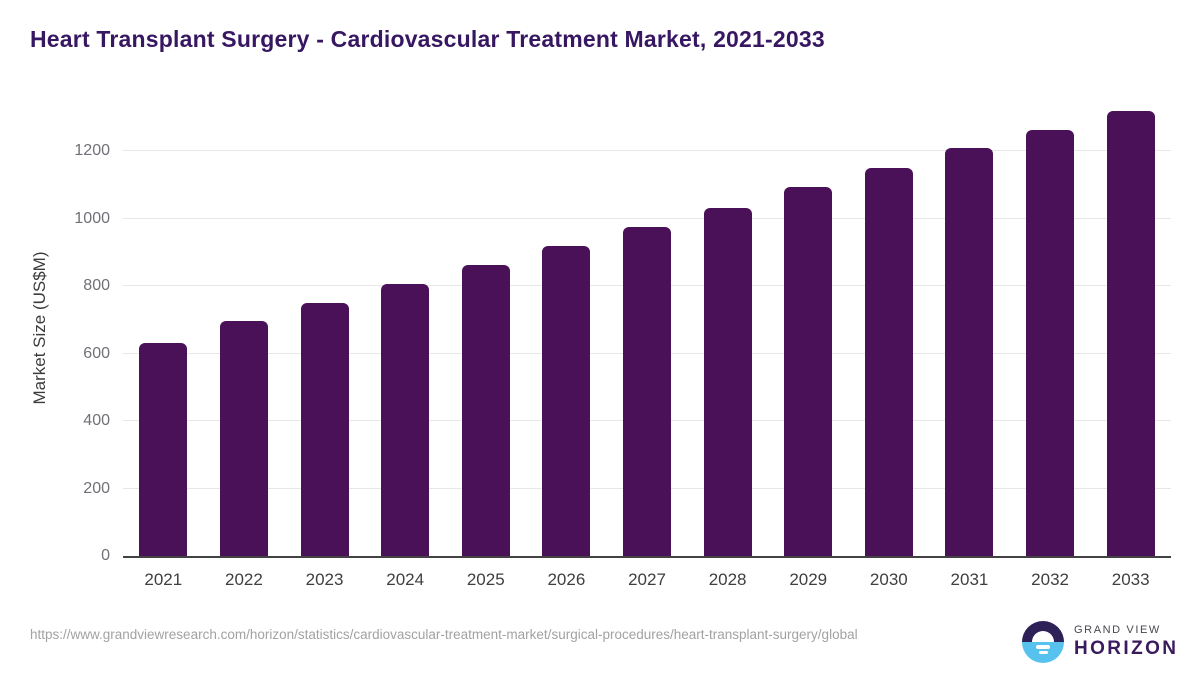 The height and width of the screenshot is (675, 1200). What do you see at coordinates (727, 381) in the screenshot?
I see `bar-2028` at bounding box center [727, 381].